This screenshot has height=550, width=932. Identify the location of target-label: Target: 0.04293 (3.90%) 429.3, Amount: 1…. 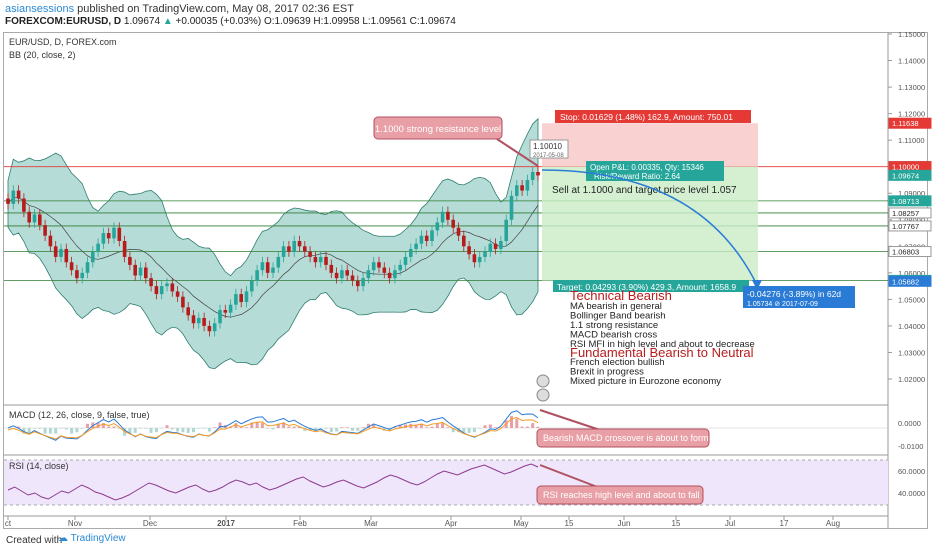
(646, 287).